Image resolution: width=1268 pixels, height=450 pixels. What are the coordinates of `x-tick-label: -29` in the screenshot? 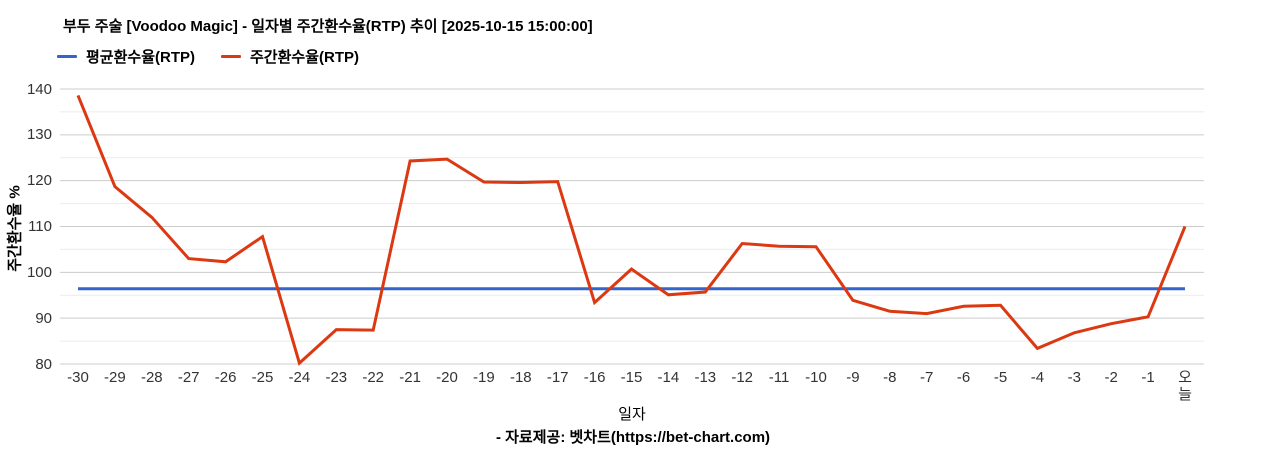 It's located at (115, 377).